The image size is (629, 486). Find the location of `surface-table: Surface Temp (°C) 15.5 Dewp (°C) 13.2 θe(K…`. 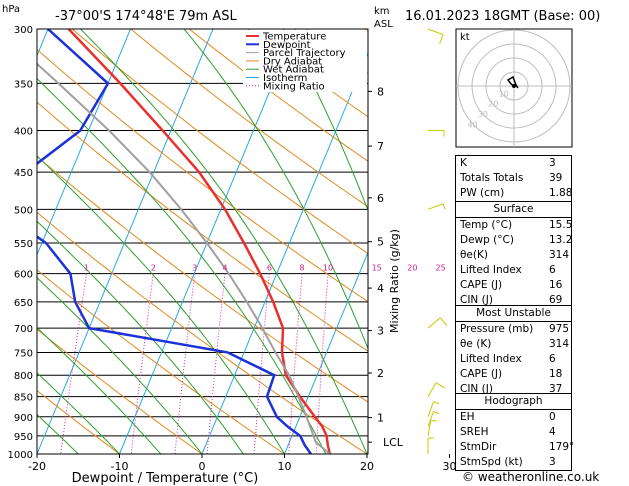

surface-table: Surface Temp (°C) 15.5 Dewp (°C) 13.2 θe(K… is located at coordinates (513, 255).